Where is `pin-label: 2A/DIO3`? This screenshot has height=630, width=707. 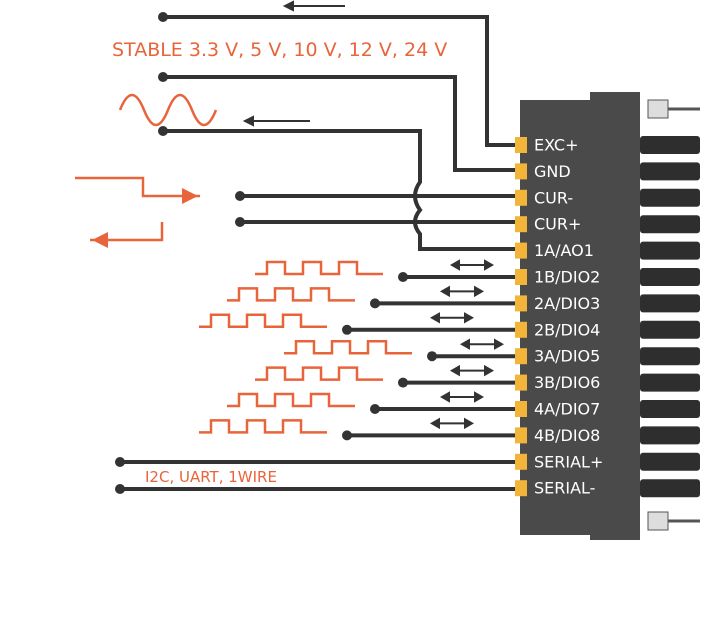 pin-label: 2A/DIO3 is located at coordinates (567, 303).